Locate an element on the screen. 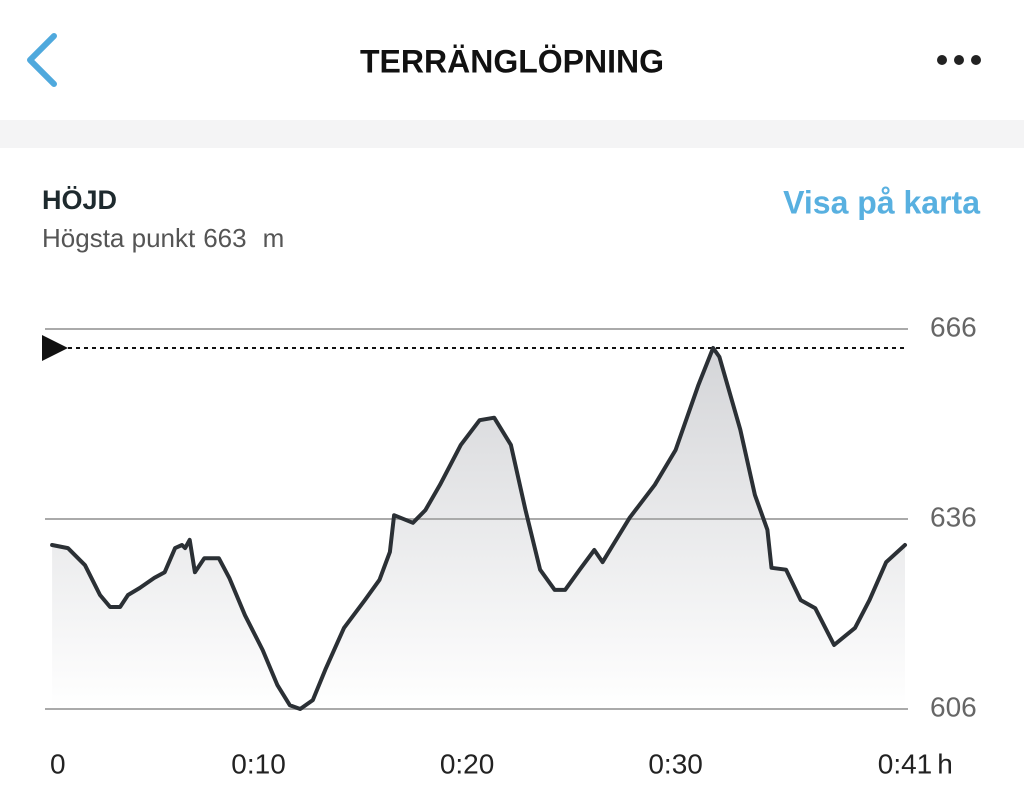 The width and height of the screenshot is (1024, 810). back-button is located at coordinates (42, 60).